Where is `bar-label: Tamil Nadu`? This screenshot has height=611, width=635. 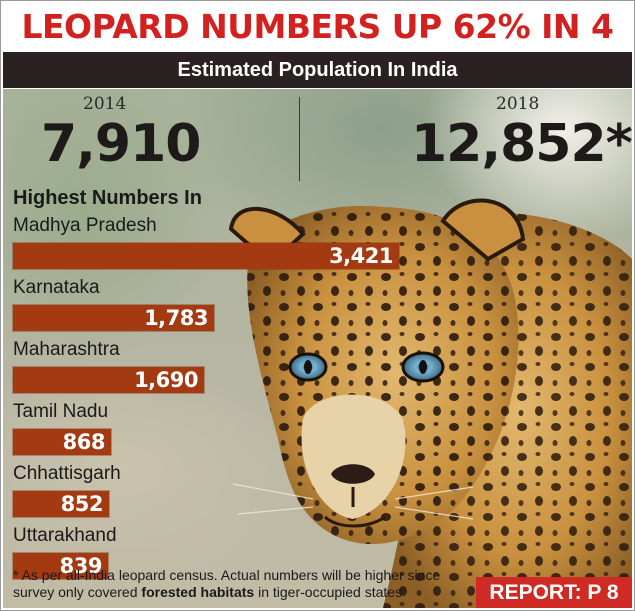
bar-label: Tamil Nadu is located at coordinates (61, 411).